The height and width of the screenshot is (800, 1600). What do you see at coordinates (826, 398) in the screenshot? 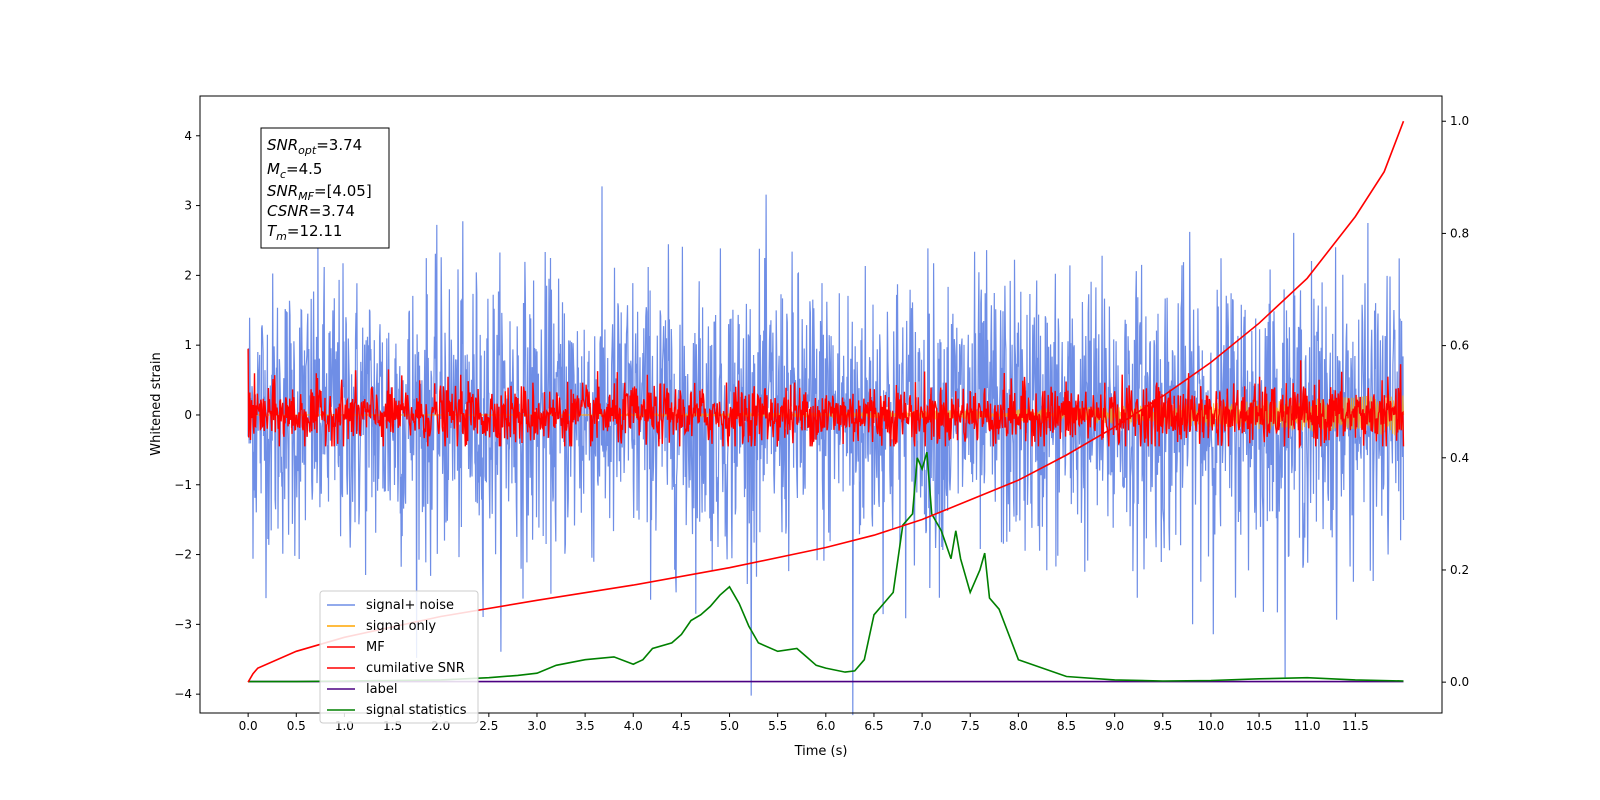
I see `series-mf` at bounding box center [826, 398].